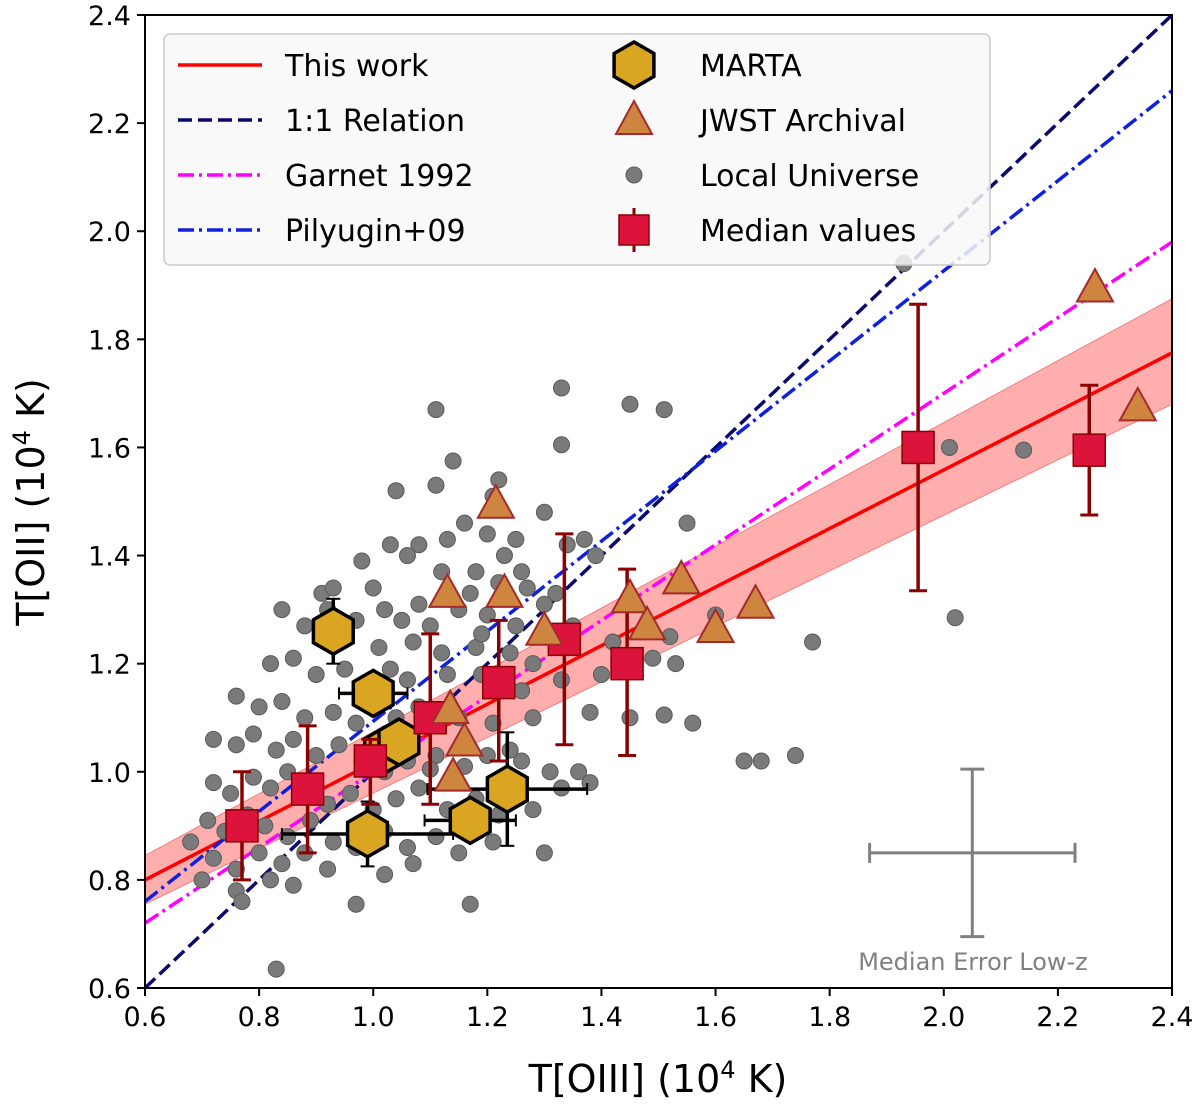 This screenshot has height=1104, width=1200. Describe the element at coordinates (30, 502) in the screenshot. I see `y-axis-title: T[OII] (104 K)` at that location.